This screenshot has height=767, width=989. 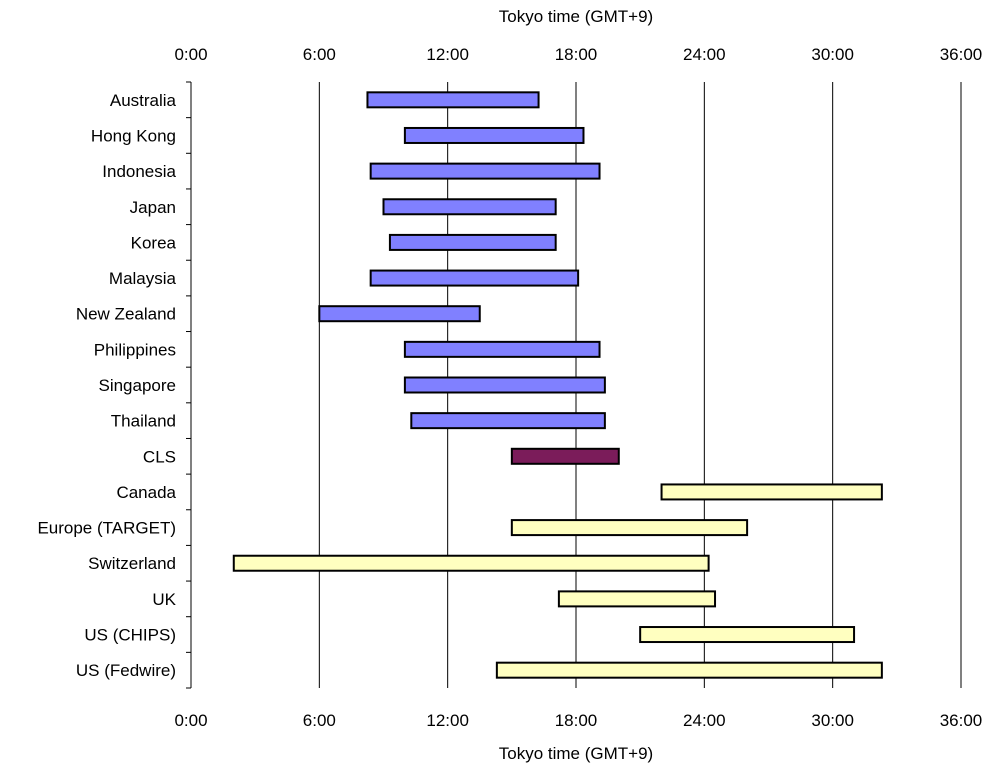 What do you see at coordinates (961, 720) in the screenshot?
I see `x-tick-label-bottom: 36:00` at bounding box center [961, 720].